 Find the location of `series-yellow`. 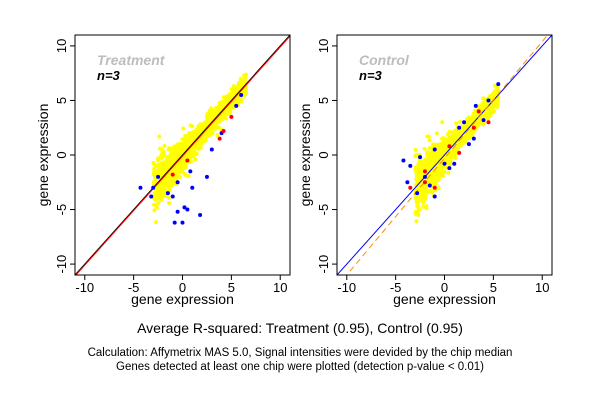

series-yellow is located at coordinates (457, 153).